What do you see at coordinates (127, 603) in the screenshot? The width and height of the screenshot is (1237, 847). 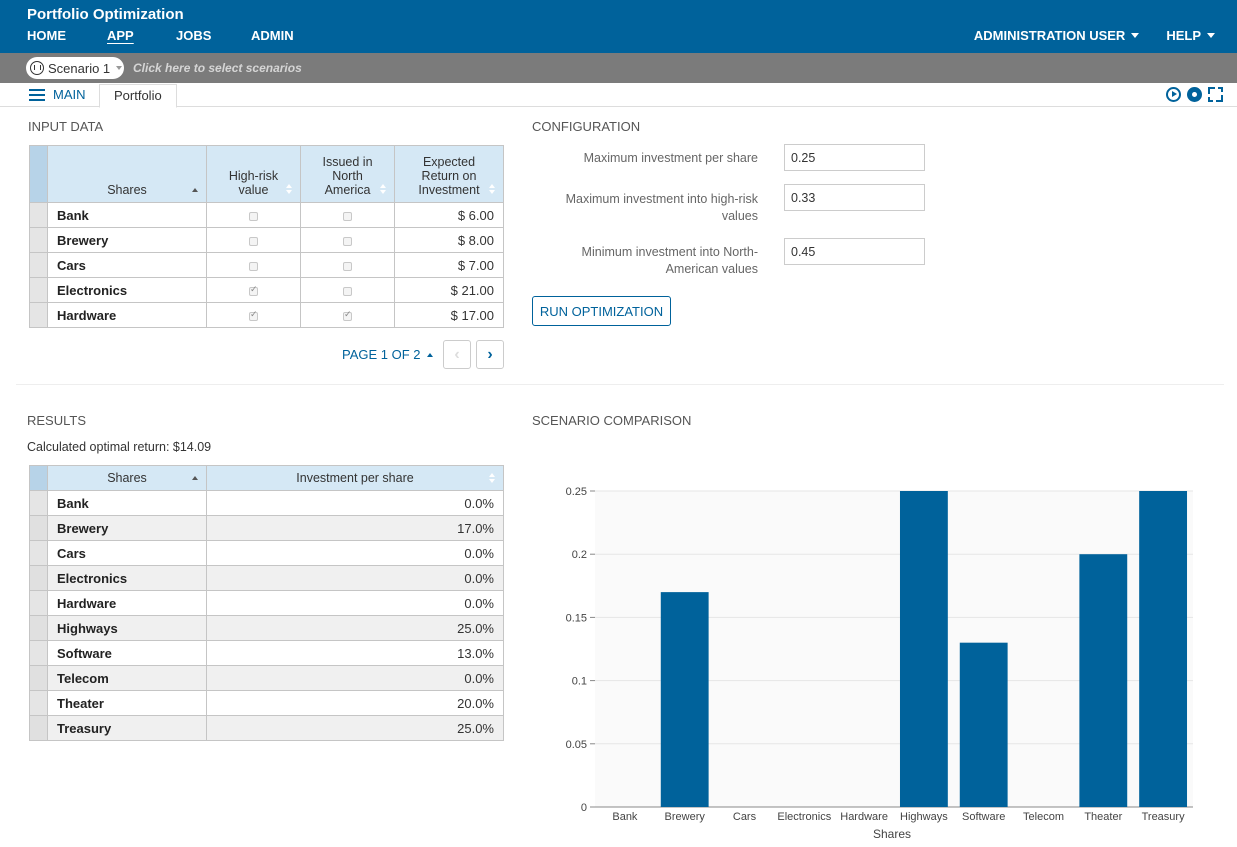 I see `share-name-cell: Hardware` at bounding box center [127, 603].